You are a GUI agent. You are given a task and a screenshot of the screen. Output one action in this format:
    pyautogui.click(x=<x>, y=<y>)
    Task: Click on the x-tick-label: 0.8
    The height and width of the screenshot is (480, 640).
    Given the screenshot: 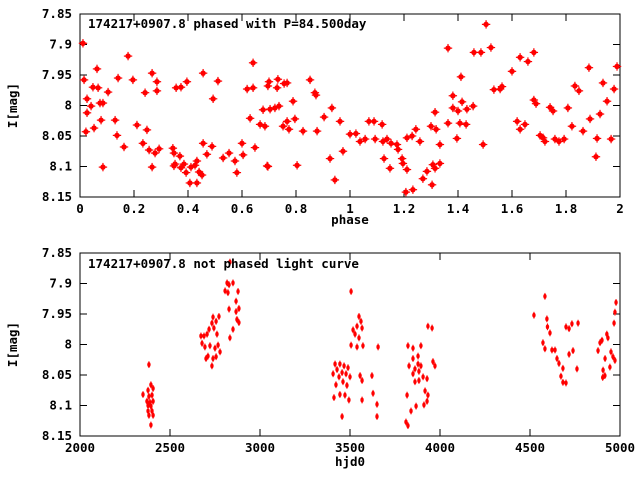 What is the action you would take?
    pyautogui.click(x=296, y=208)
    